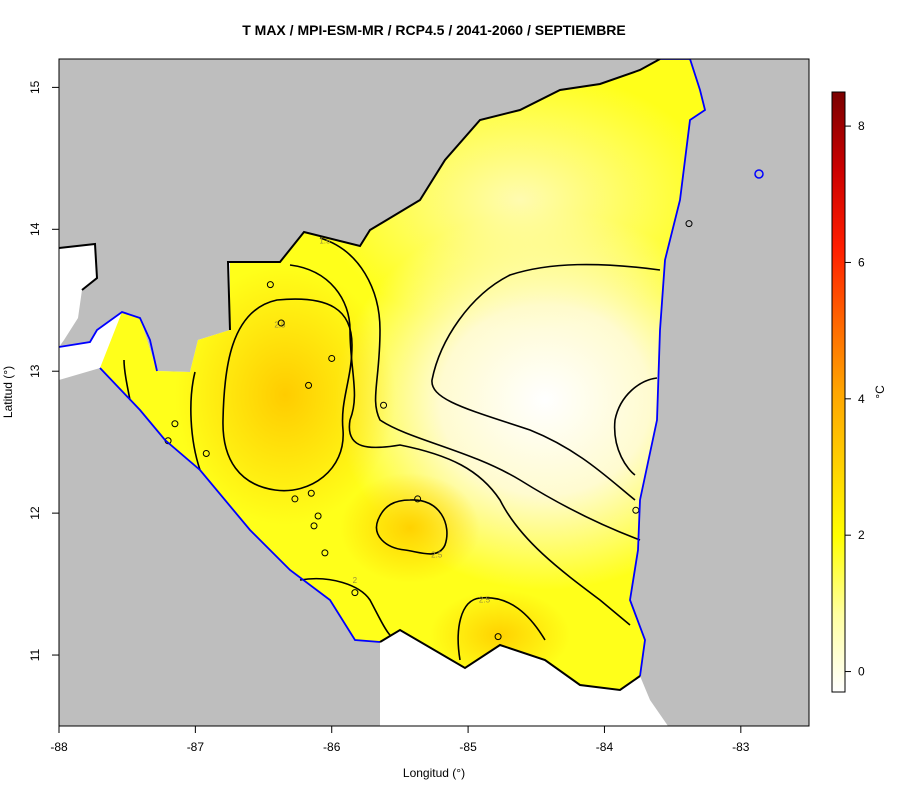 This screenshot has width=900, height=800. I want to click on colorbar-label: °C, so click(880, 392).